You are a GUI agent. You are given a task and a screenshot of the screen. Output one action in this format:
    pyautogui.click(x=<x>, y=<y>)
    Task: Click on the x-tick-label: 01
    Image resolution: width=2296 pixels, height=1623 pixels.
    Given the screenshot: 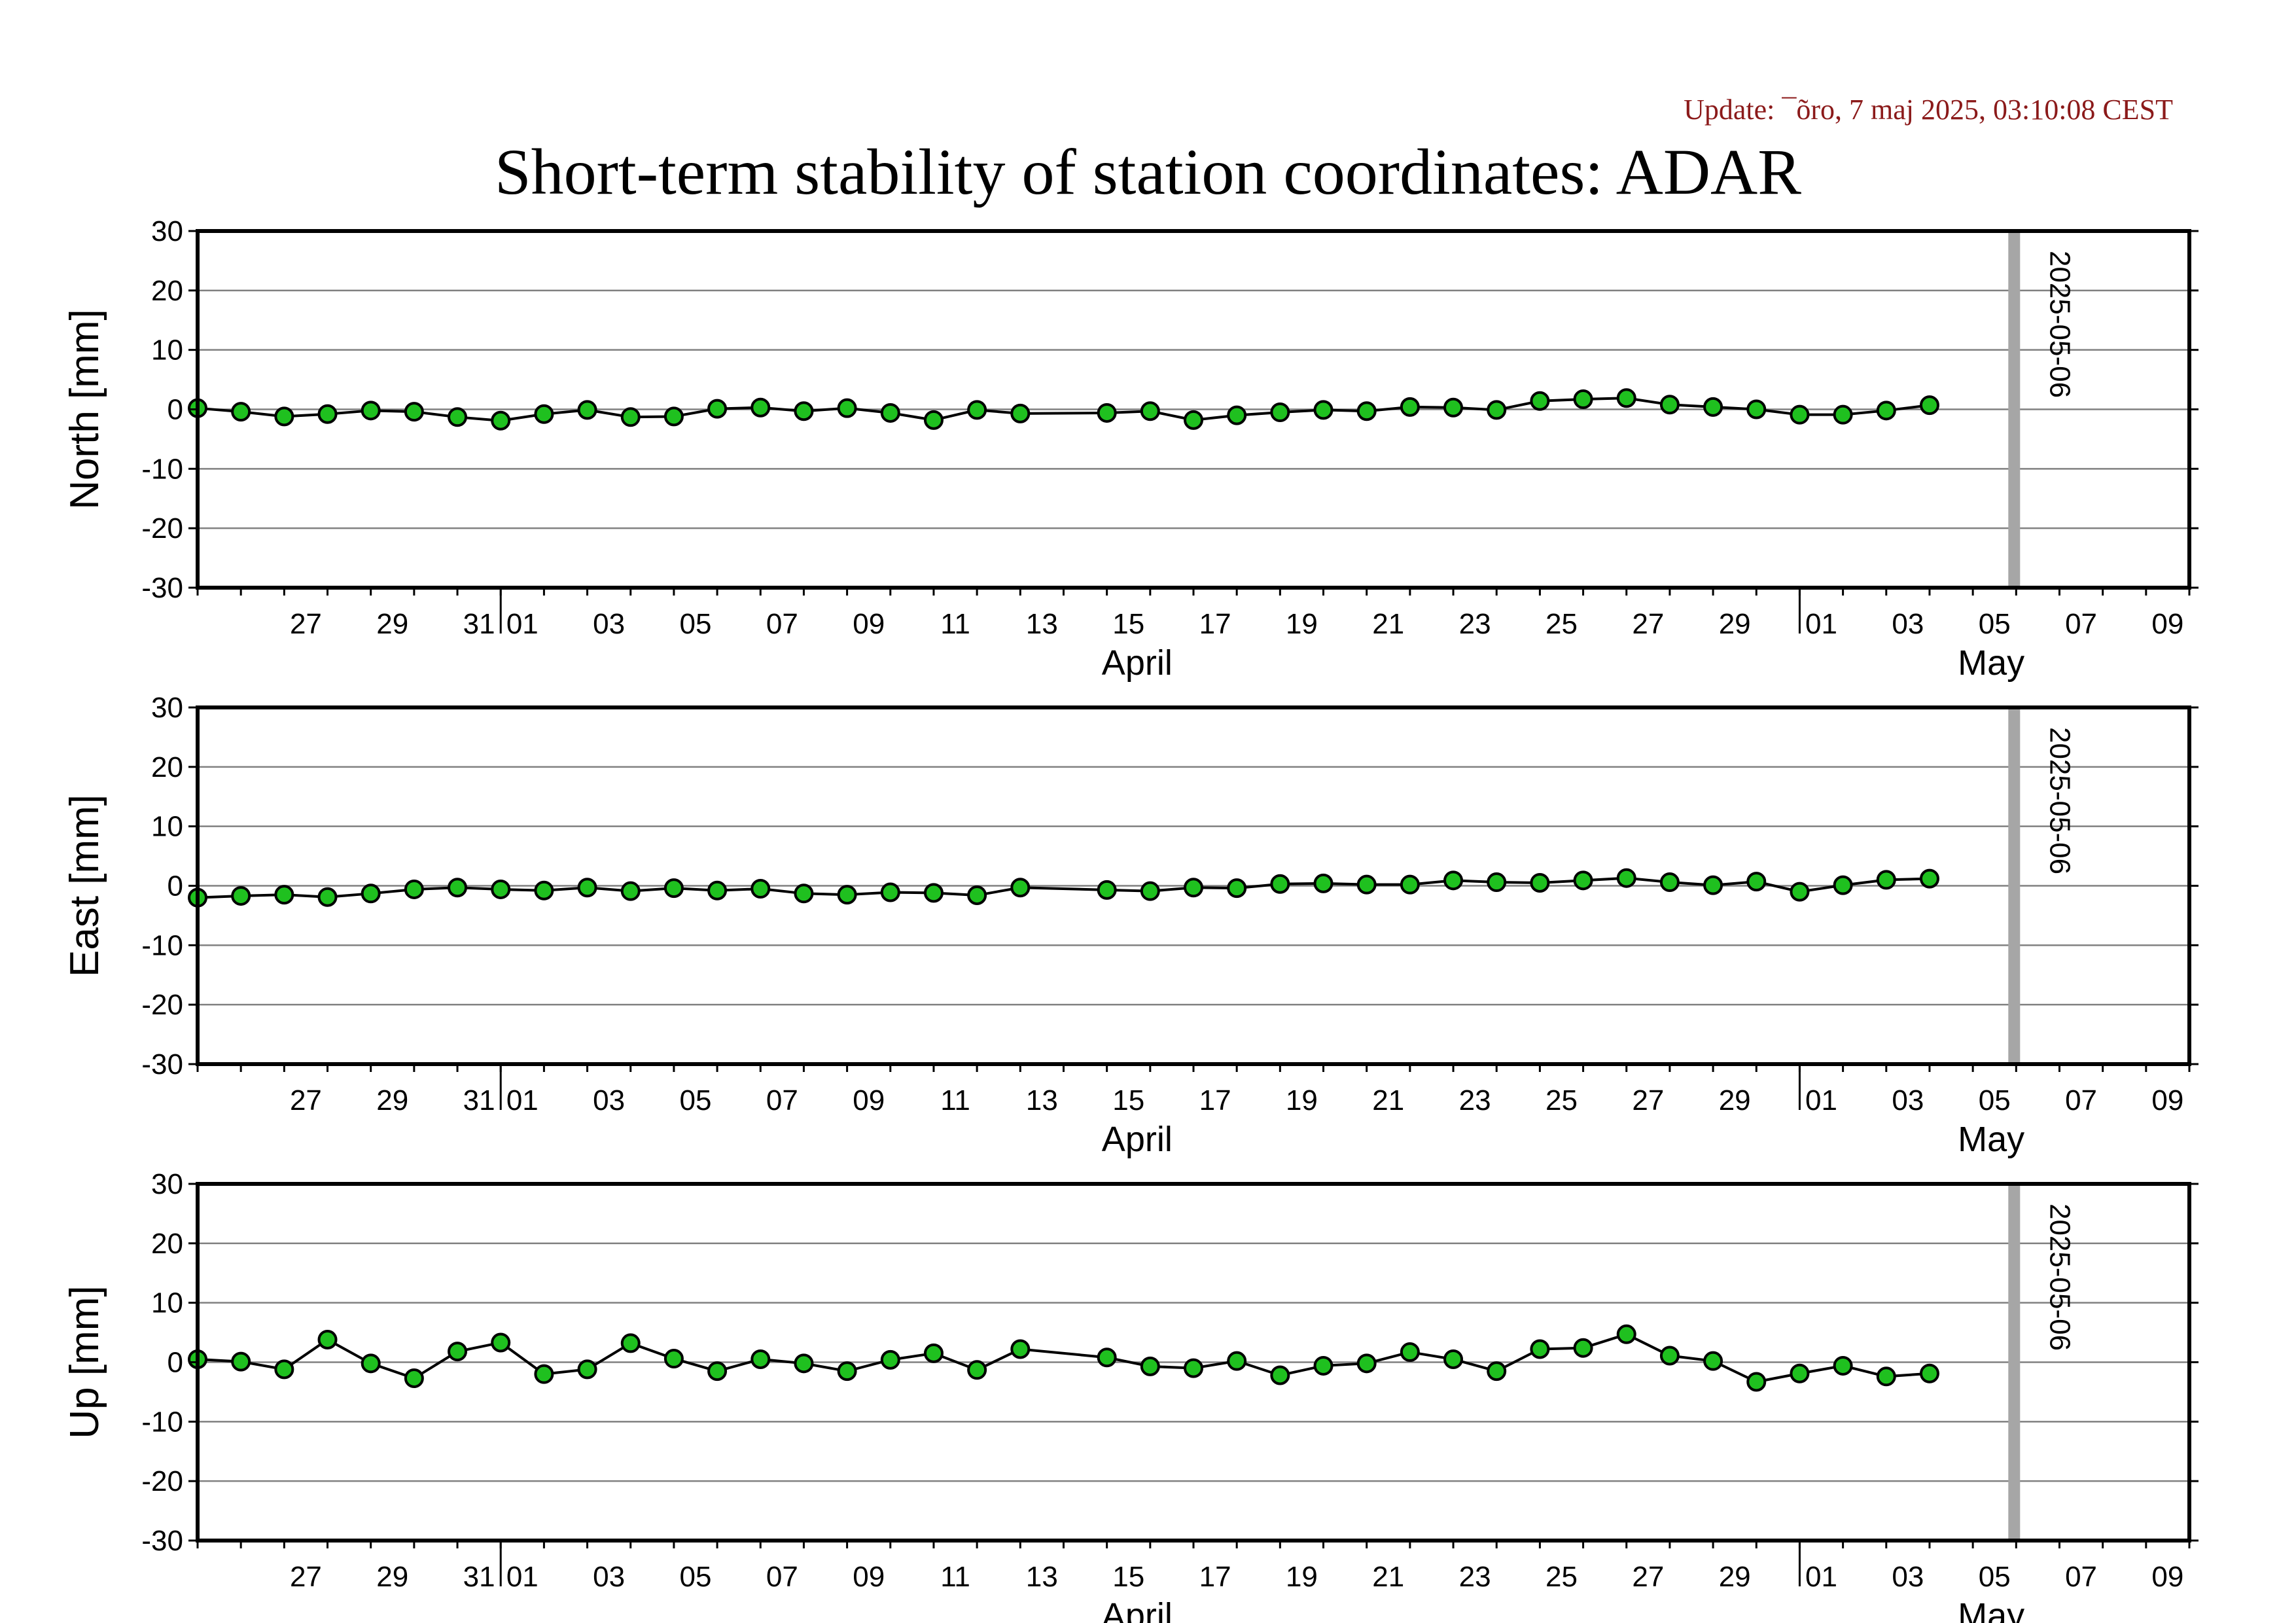 What is the action you would take?
    pyautogui.click(x=522, y=1577)
    